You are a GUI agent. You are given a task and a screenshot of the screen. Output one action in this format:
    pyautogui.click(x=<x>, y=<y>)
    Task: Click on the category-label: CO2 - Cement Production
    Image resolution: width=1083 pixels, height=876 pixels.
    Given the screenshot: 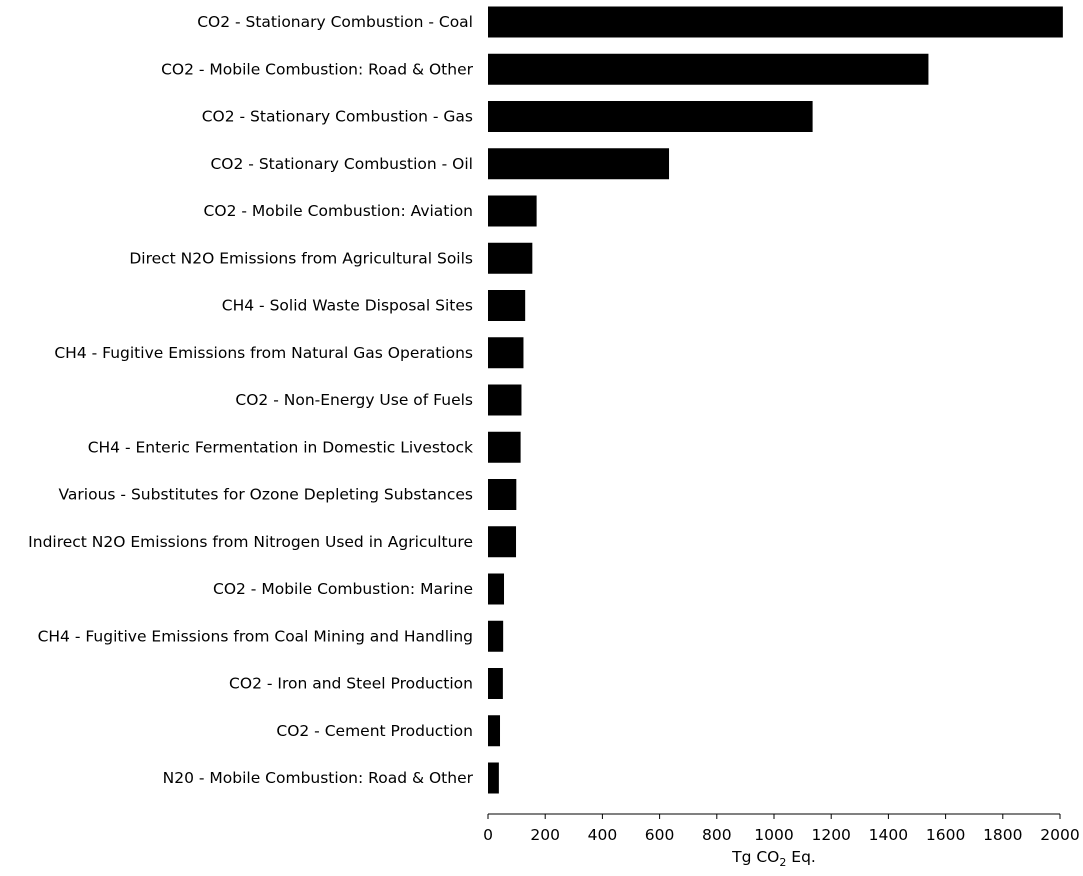 What is the action you would take?
    pyautogui.click(x=374, y=731)
    